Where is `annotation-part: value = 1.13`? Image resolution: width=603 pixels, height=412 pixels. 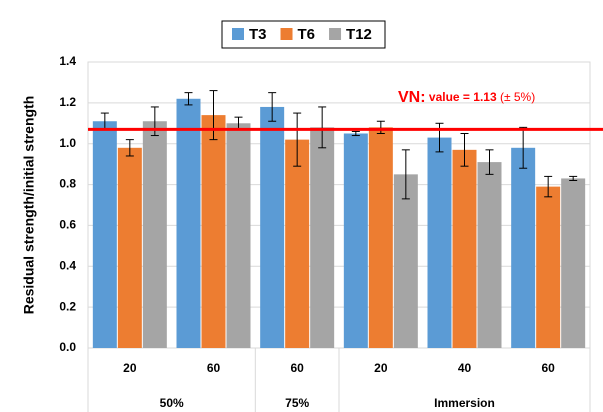 annotation-part: value = 1.13 is located at coordinates (463, 97).